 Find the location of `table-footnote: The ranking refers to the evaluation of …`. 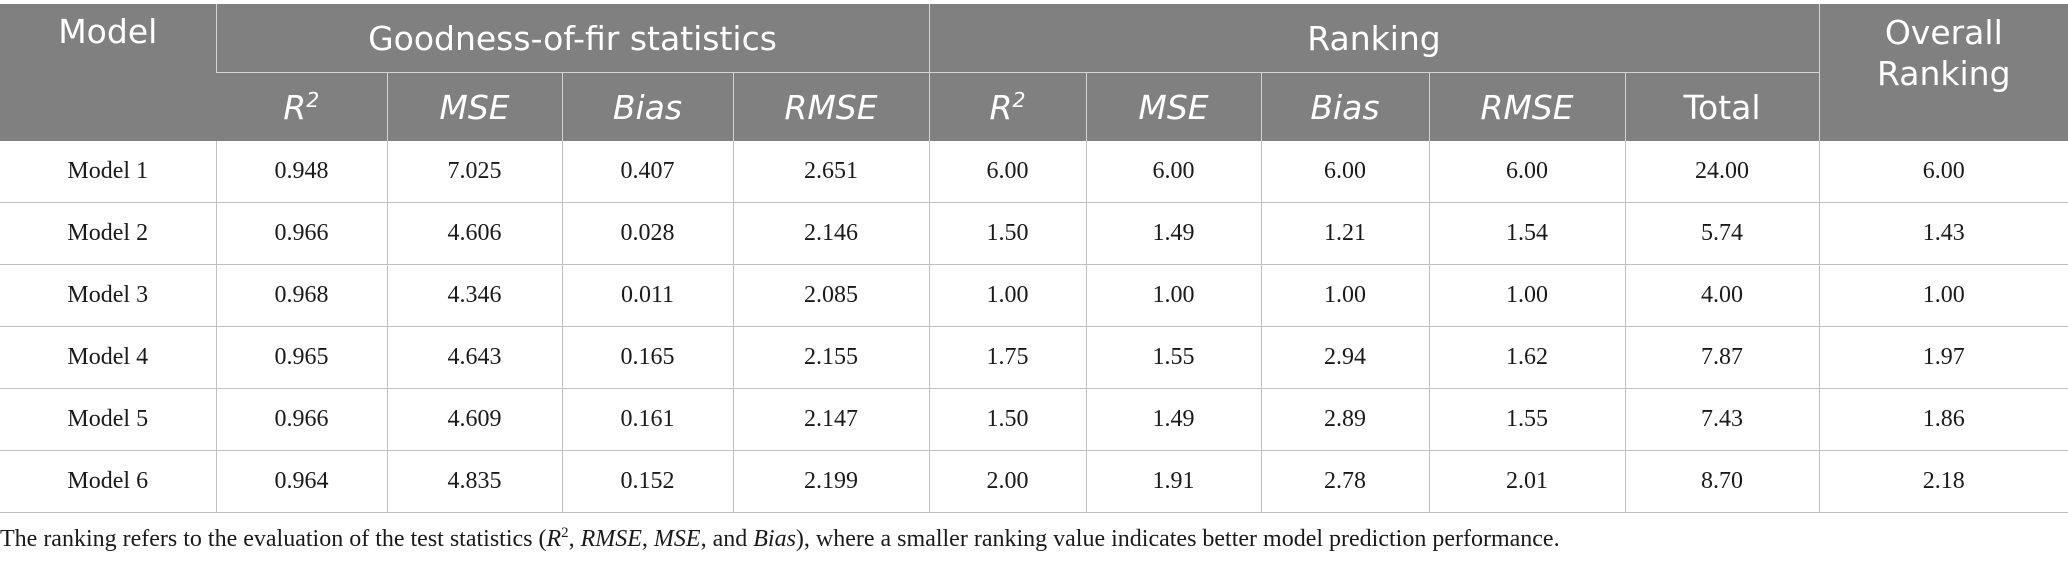

table-footnote: The ranking refers to the evaluation of … is located at coordinates (780, 538).